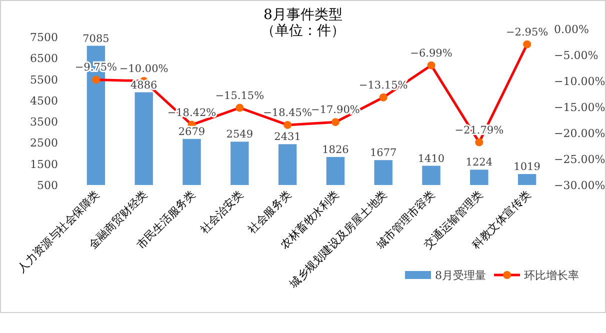  Describe the element at coordinates (287, 112) in the screenshot. I see `data-label: −18.45%` at that location.